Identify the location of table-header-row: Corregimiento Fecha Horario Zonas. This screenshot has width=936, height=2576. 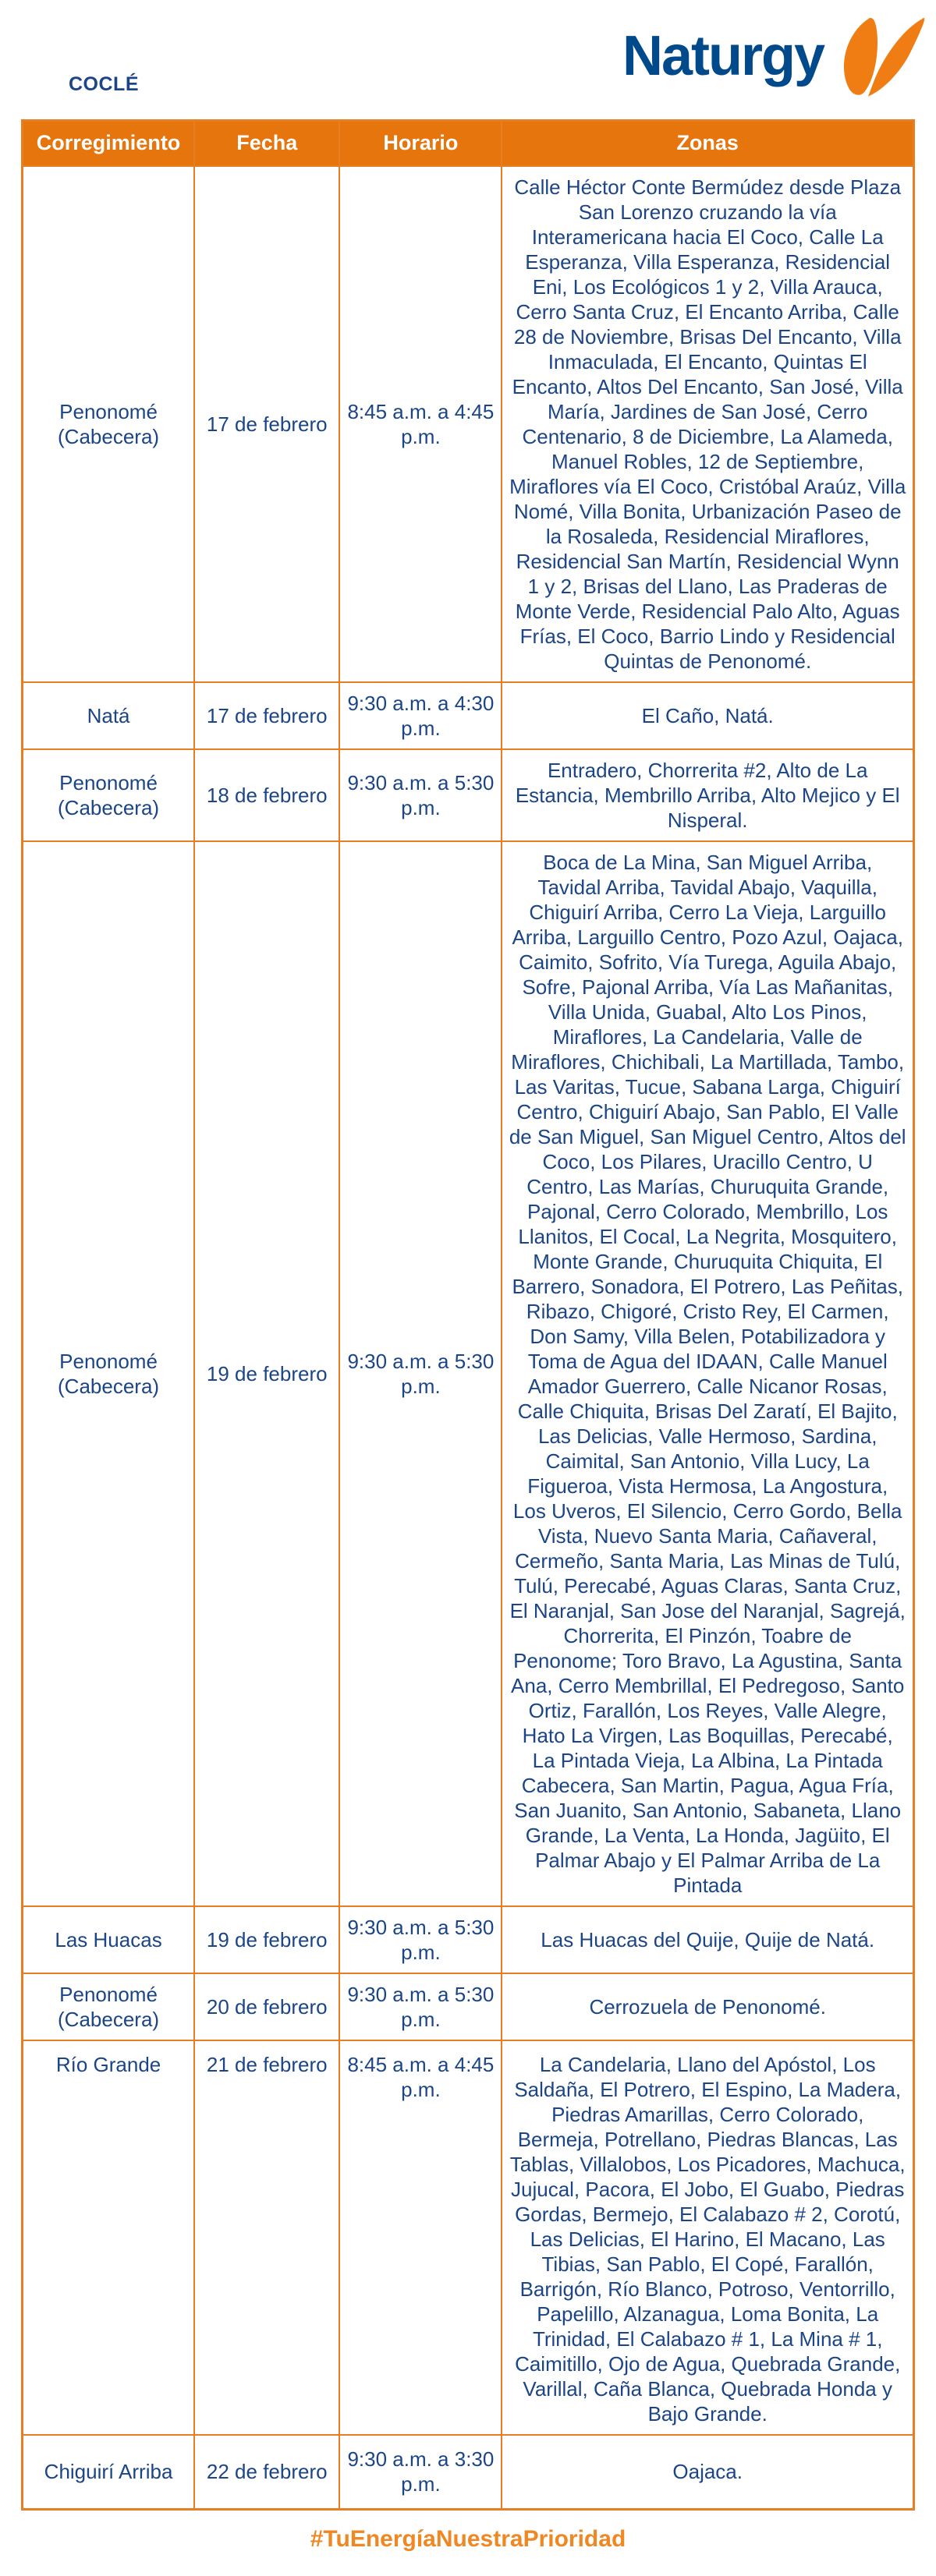
(468, 143).